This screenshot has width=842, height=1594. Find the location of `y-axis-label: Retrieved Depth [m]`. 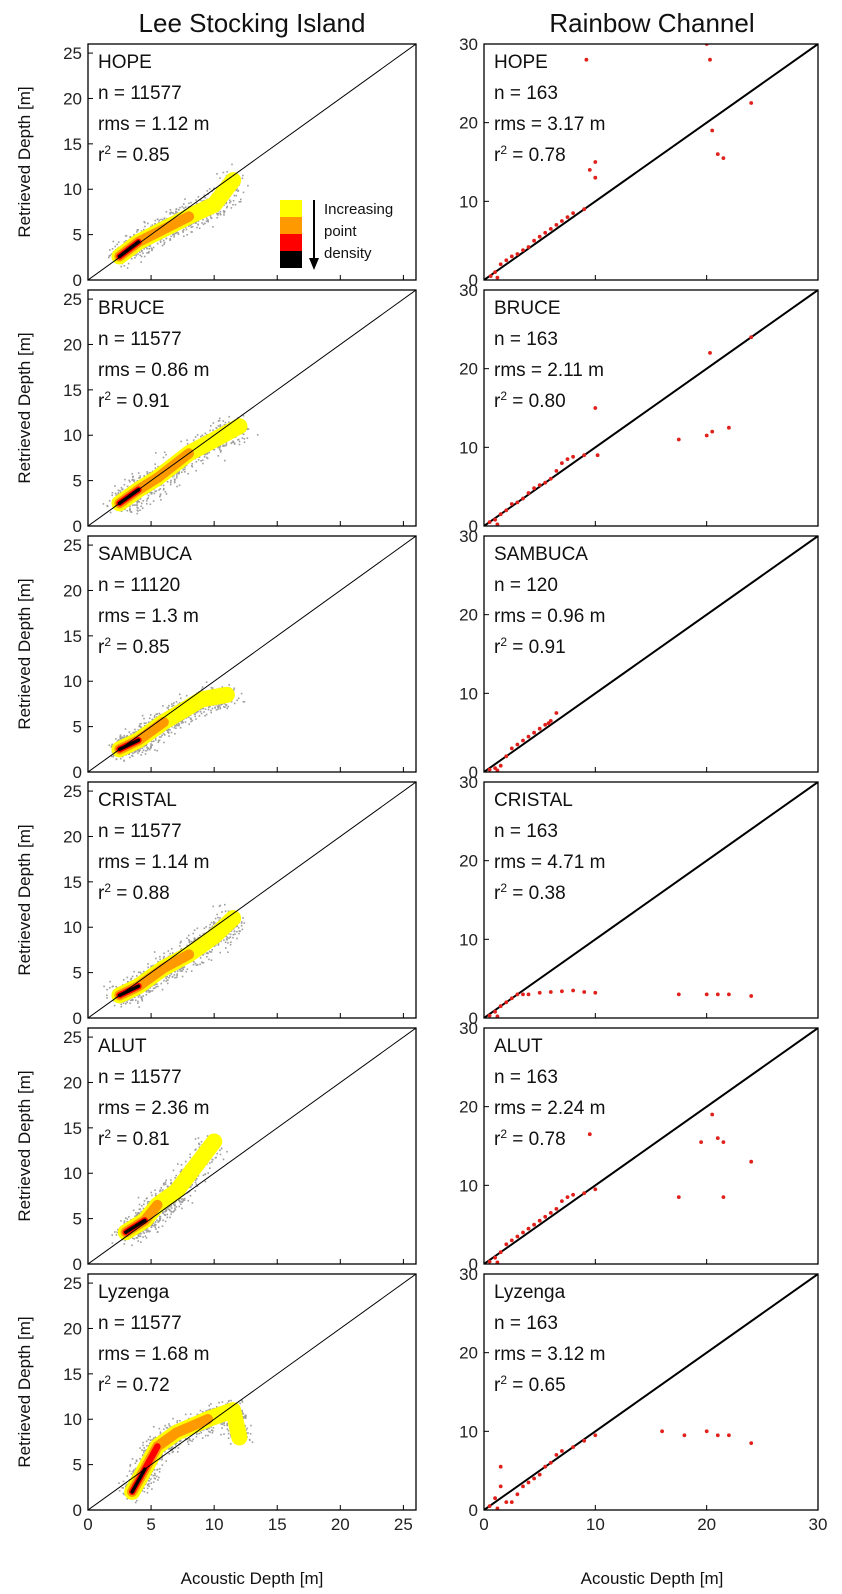

y-axis-label: Retrieved Depth [m] is located at coordinates (24, 407).